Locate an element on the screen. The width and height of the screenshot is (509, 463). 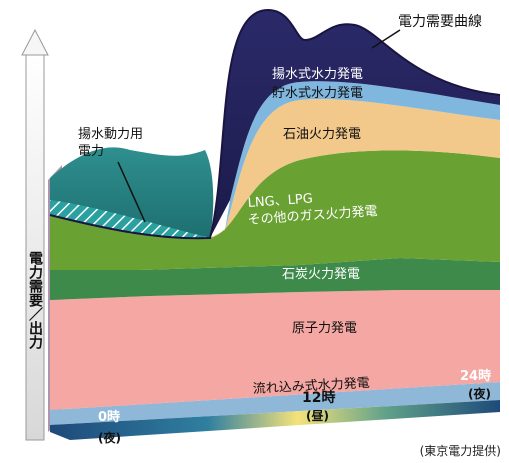
time-start-label: 0時 is located at coordinates (109, 417).